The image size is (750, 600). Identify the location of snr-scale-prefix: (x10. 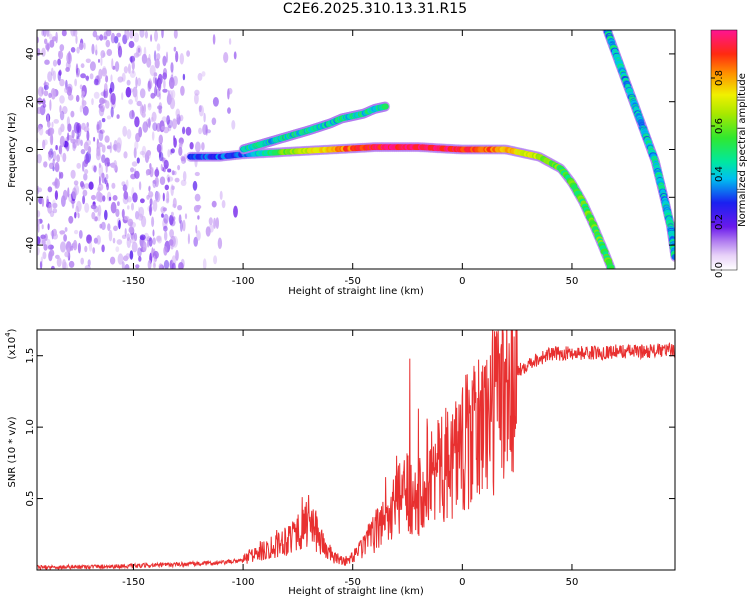
(12, 348).